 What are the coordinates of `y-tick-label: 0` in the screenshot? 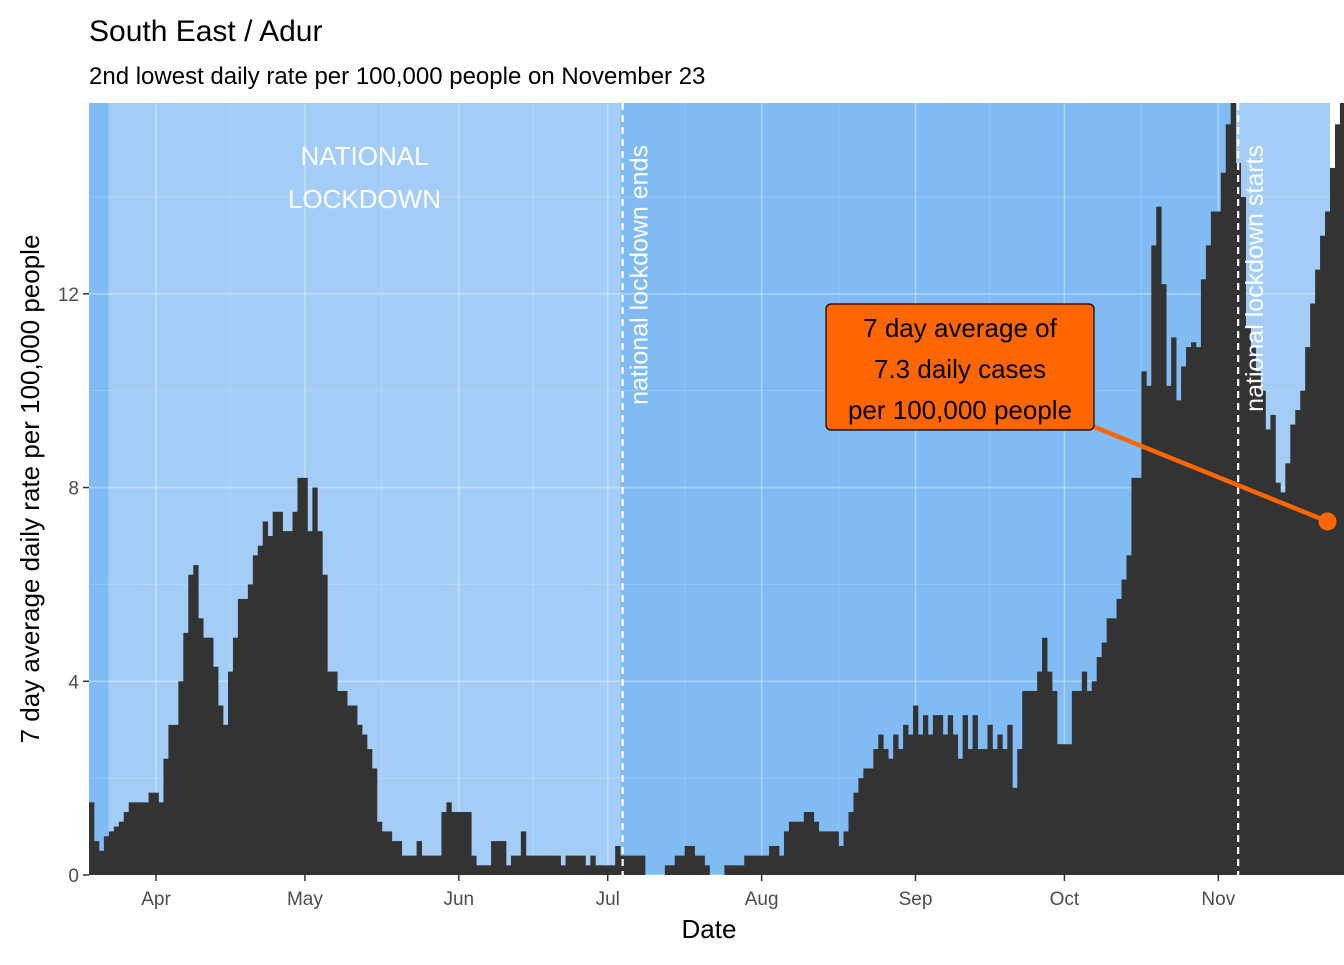 It's located at (73, 876).